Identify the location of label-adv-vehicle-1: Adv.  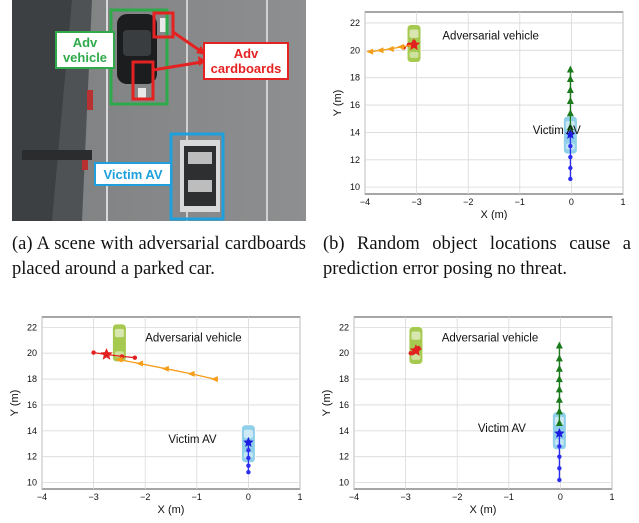
(85, 42).